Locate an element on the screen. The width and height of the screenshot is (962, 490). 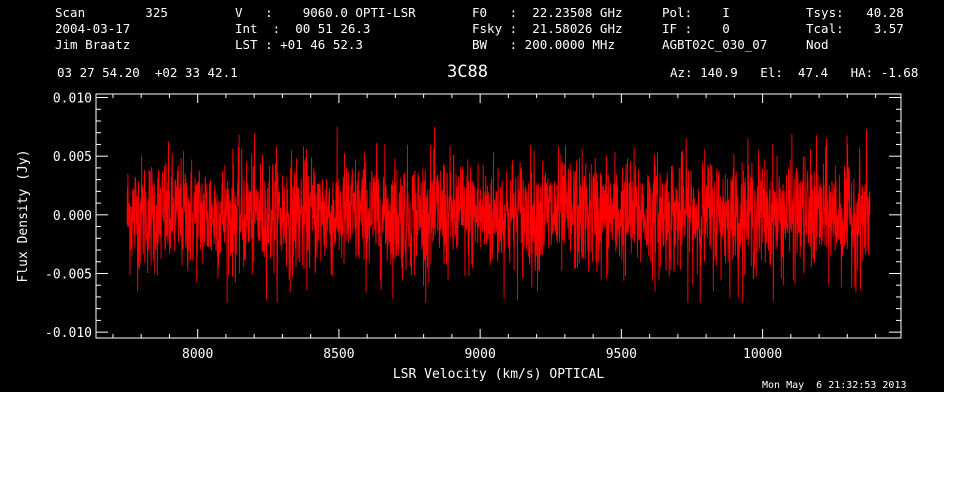
y-tick-label: -0.005 is located at coordinates (68, 274).